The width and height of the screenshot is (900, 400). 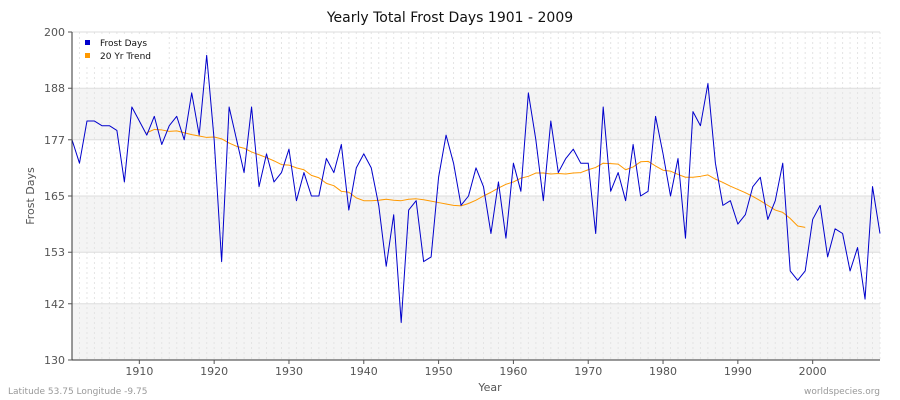 What do you see at coordinates (139, 371) in the screenshot?
I see `x-tick-label: 1910` at bounding box center [139, 371].